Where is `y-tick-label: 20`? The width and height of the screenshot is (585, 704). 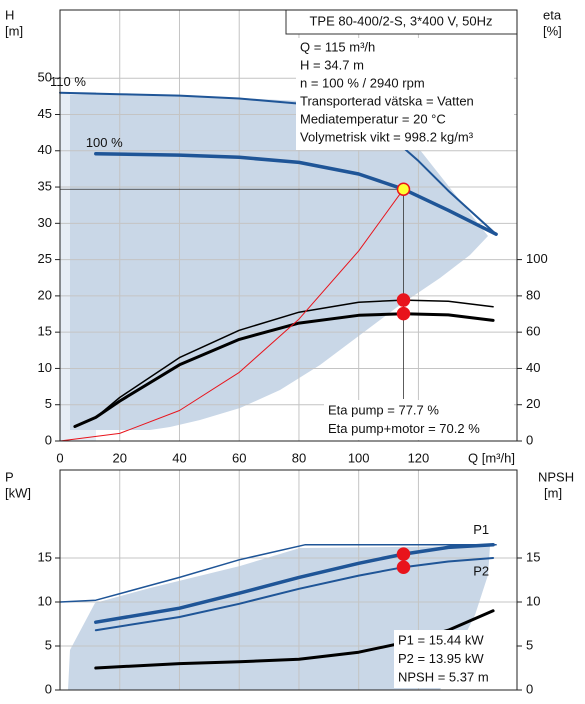
y-tick-label: 20 is located at coordinates (45, 294).